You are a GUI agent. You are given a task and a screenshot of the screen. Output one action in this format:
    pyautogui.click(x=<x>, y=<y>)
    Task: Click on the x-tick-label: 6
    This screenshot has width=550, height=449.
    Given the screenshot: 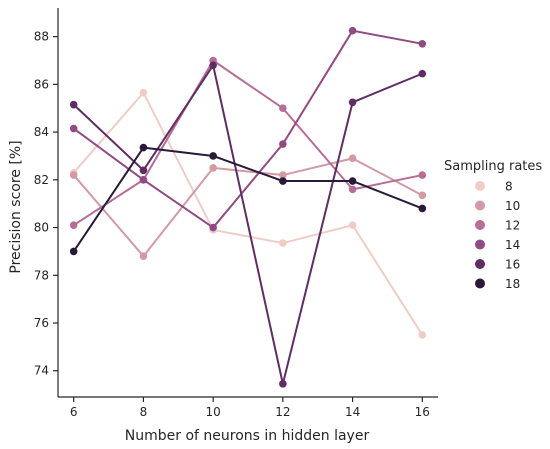 What is the action you would take?
    pyautogui.click(x=74, y=412)
    